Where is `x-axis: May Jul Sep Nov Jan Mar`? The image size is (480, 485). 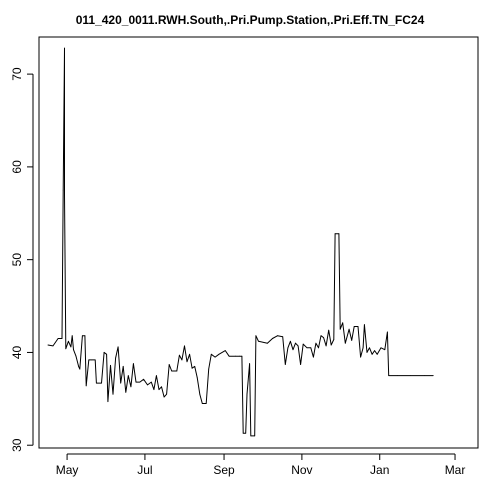 x-axis: May Jul Sep Nov Jan Mar is located at coordinates (261, 465).